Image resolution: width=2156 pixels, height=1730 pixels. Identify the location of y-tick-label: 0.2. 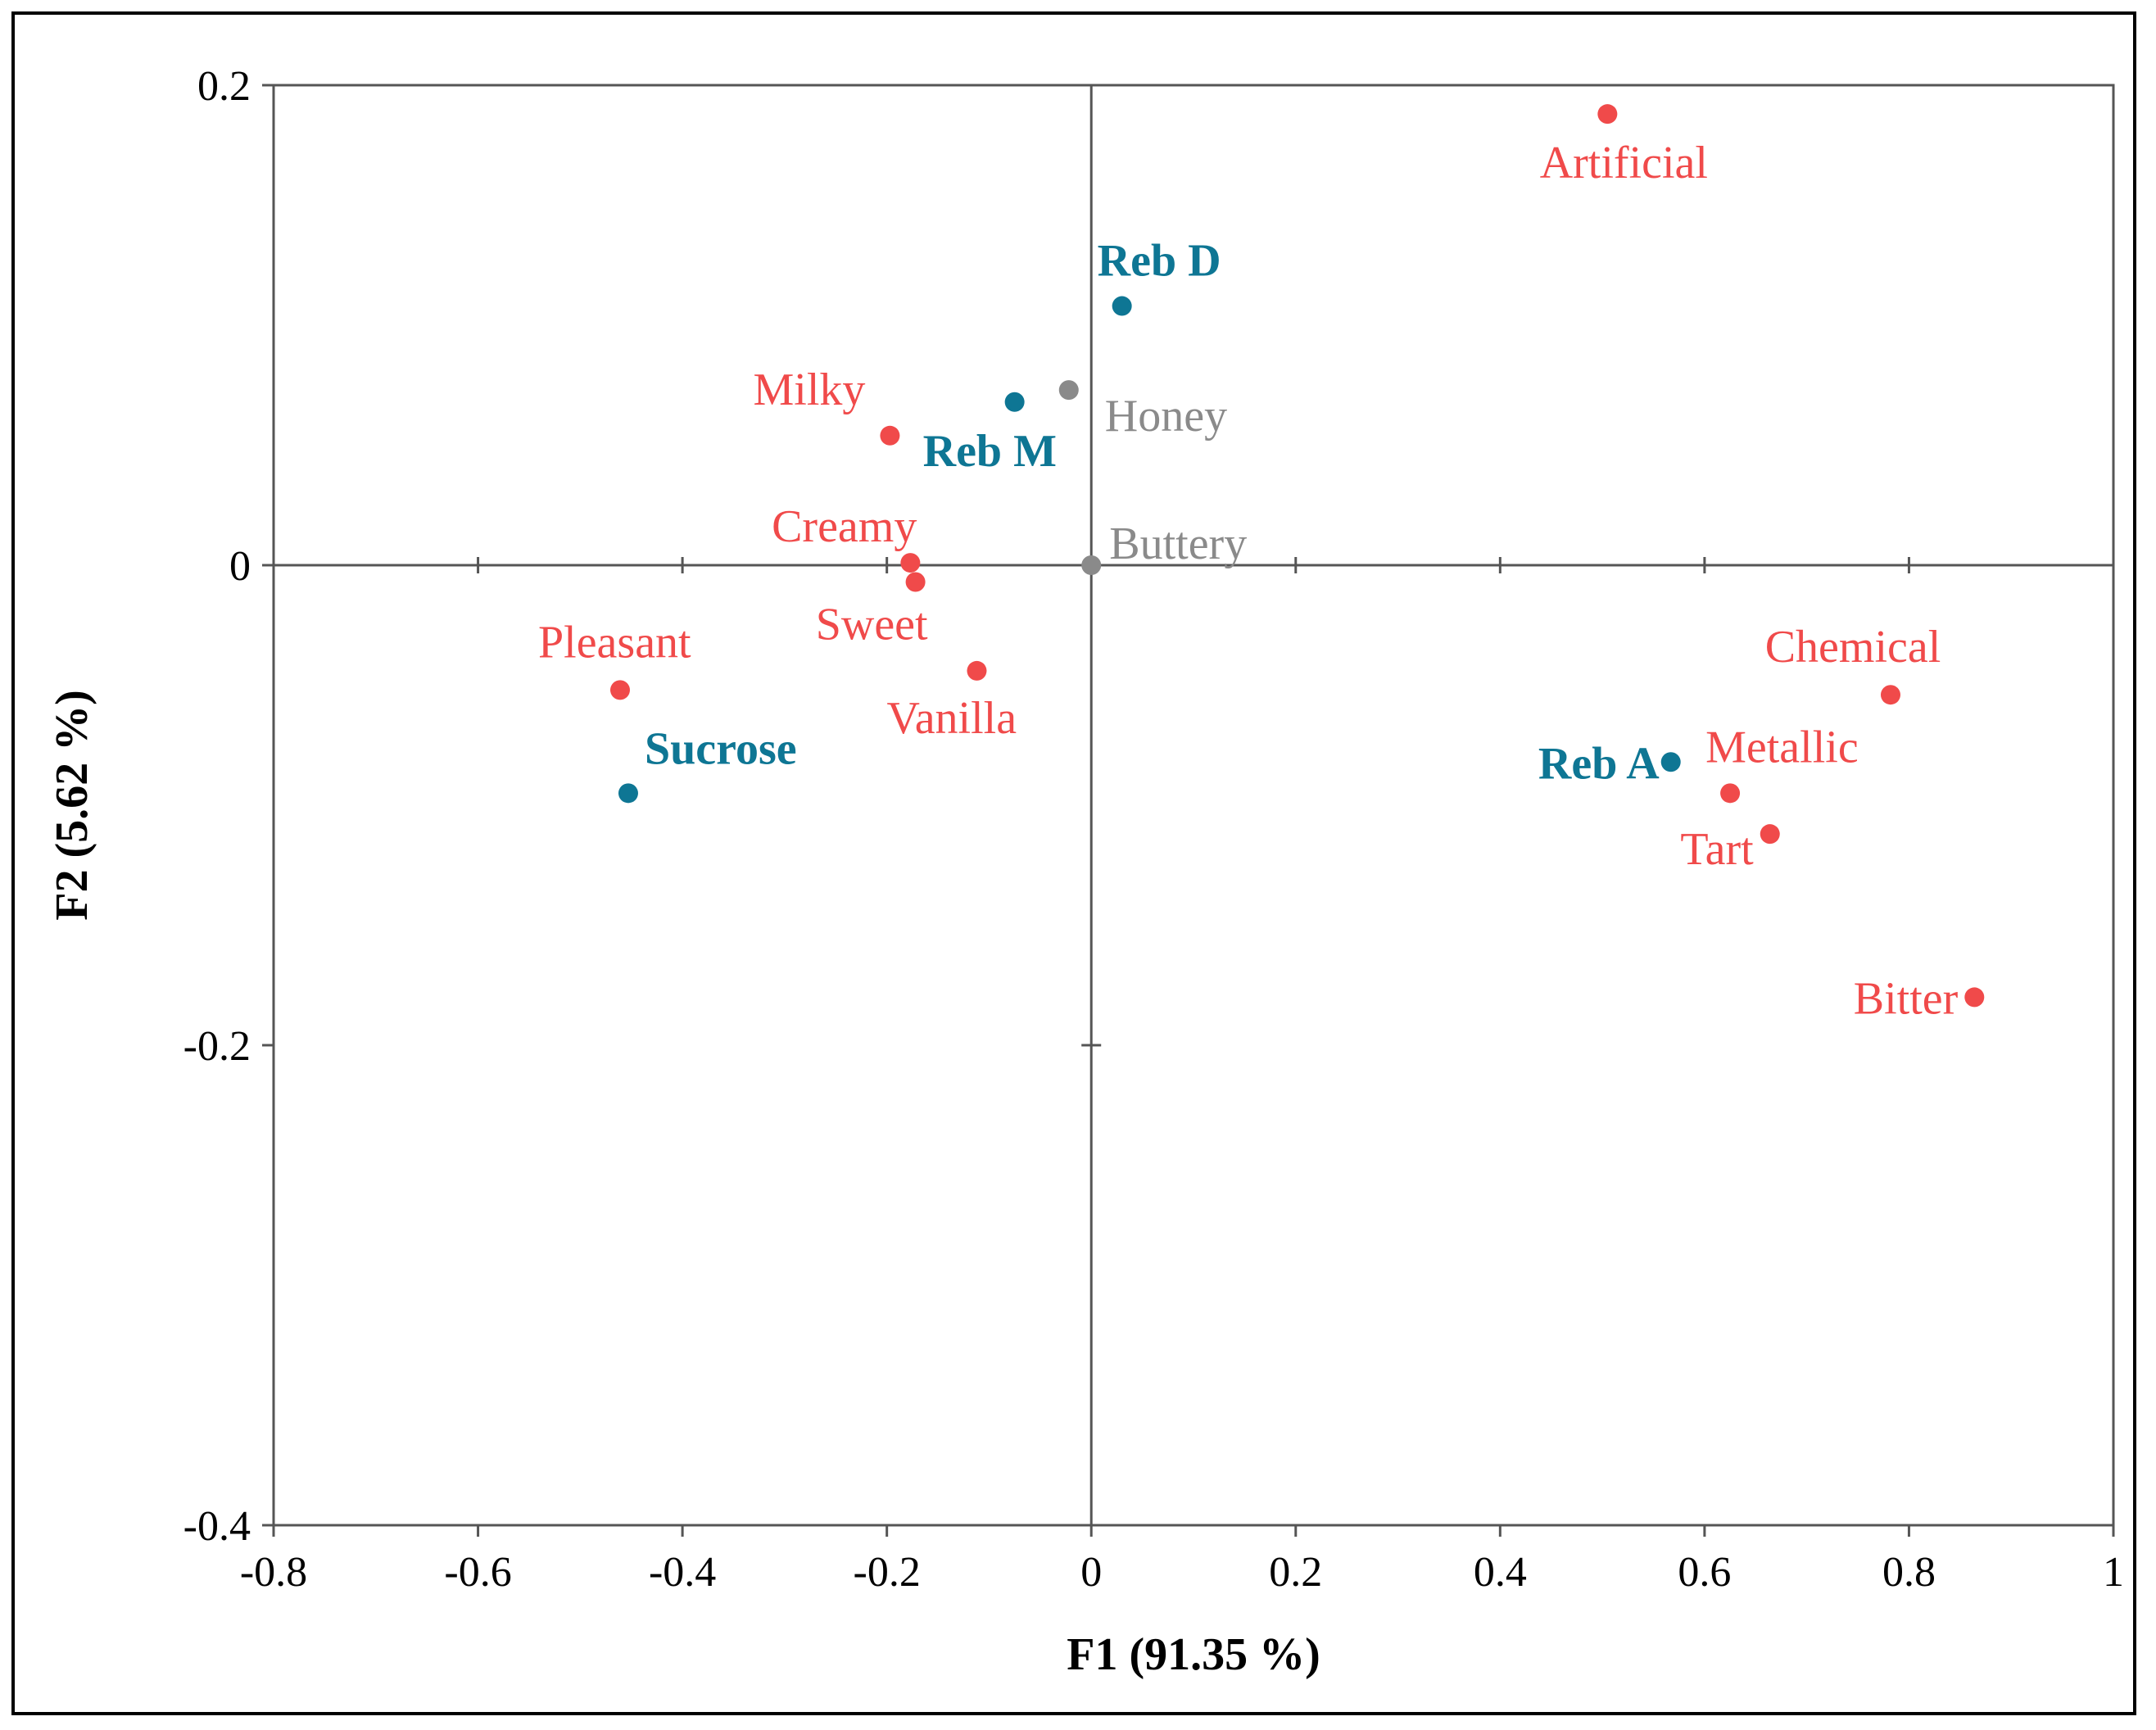
(224, 86).